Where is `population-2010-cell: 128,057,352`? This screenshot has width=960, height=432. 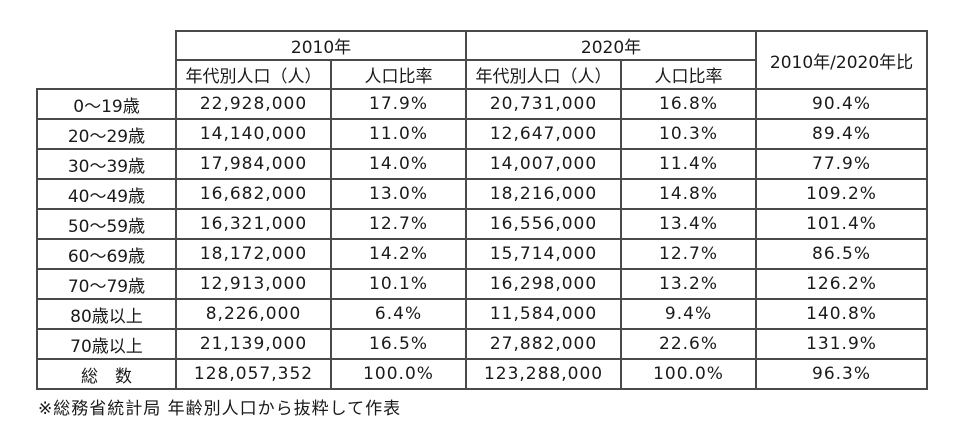 population-2010-cell: 128,057,352 is located at coordinates (253, 374).